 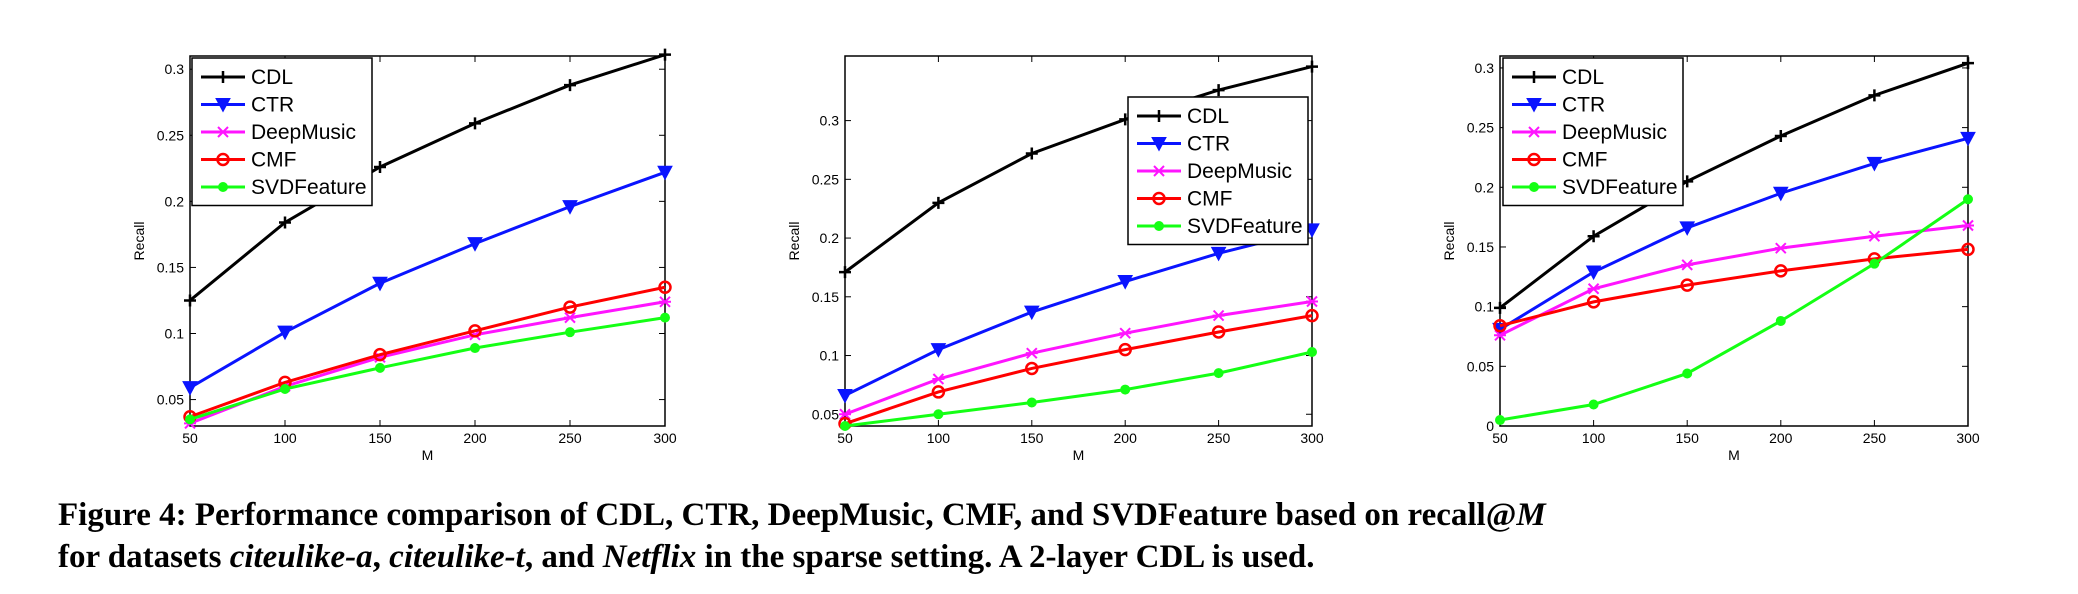 I want to click on series-cmf, so click(x=1078, y=369).